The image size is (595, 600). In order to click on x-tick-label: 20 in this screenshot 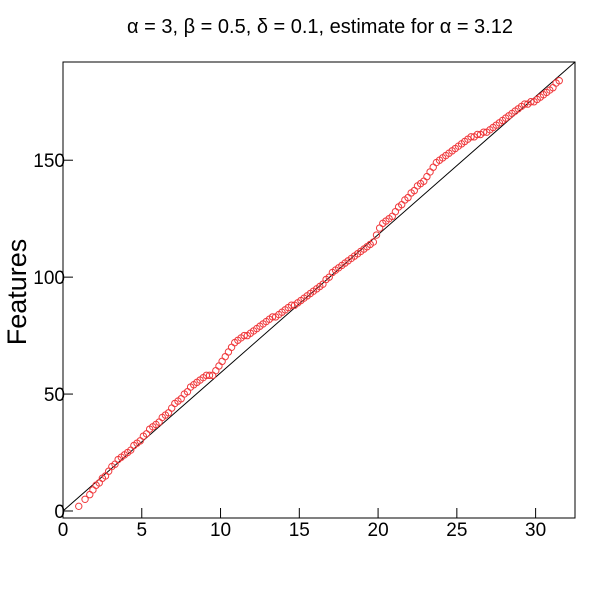, I will do `click(378, 530)`.